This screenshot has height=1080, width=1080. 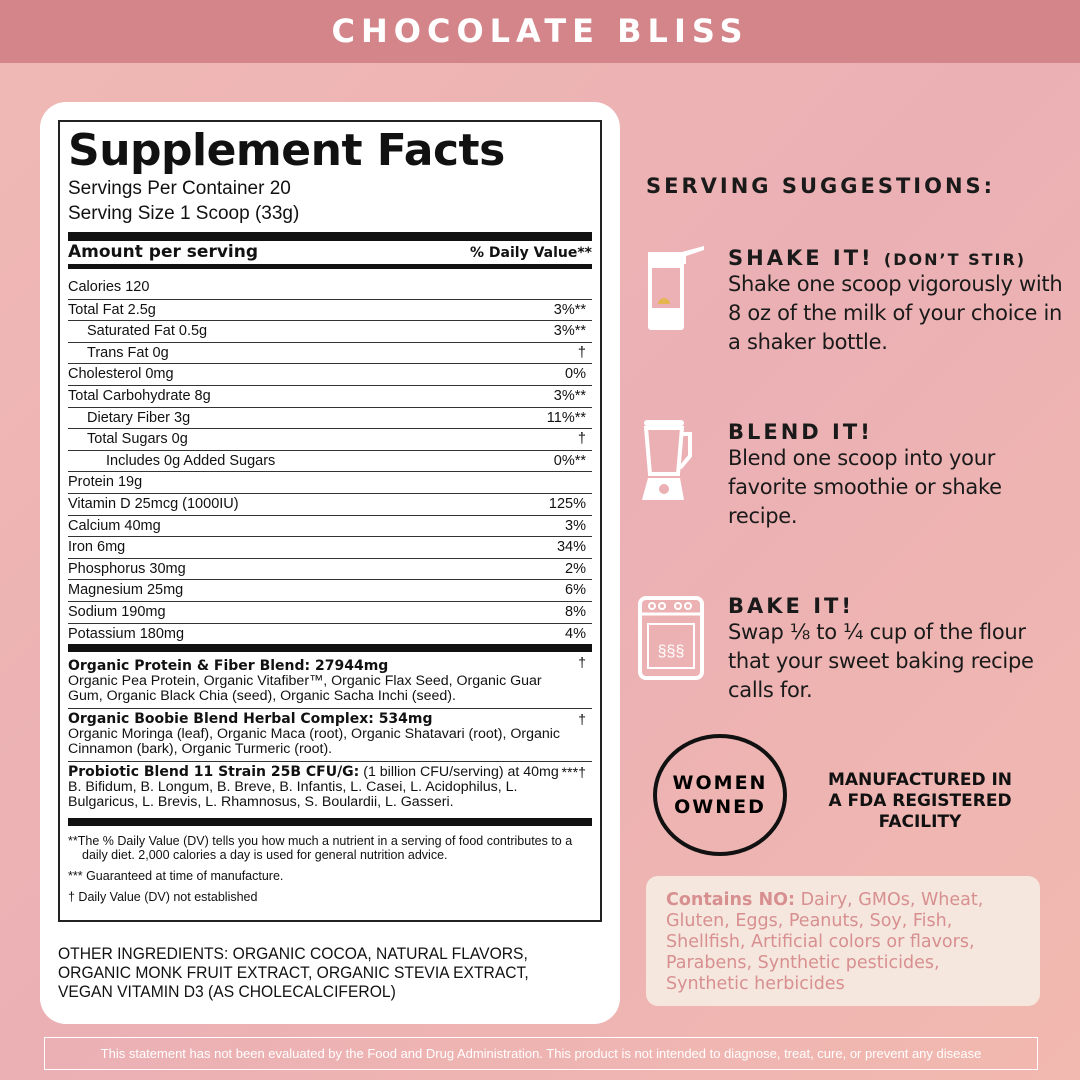 I want to click on women-owned-badge: WOMEN OWNED, so click(x=720, y=795).